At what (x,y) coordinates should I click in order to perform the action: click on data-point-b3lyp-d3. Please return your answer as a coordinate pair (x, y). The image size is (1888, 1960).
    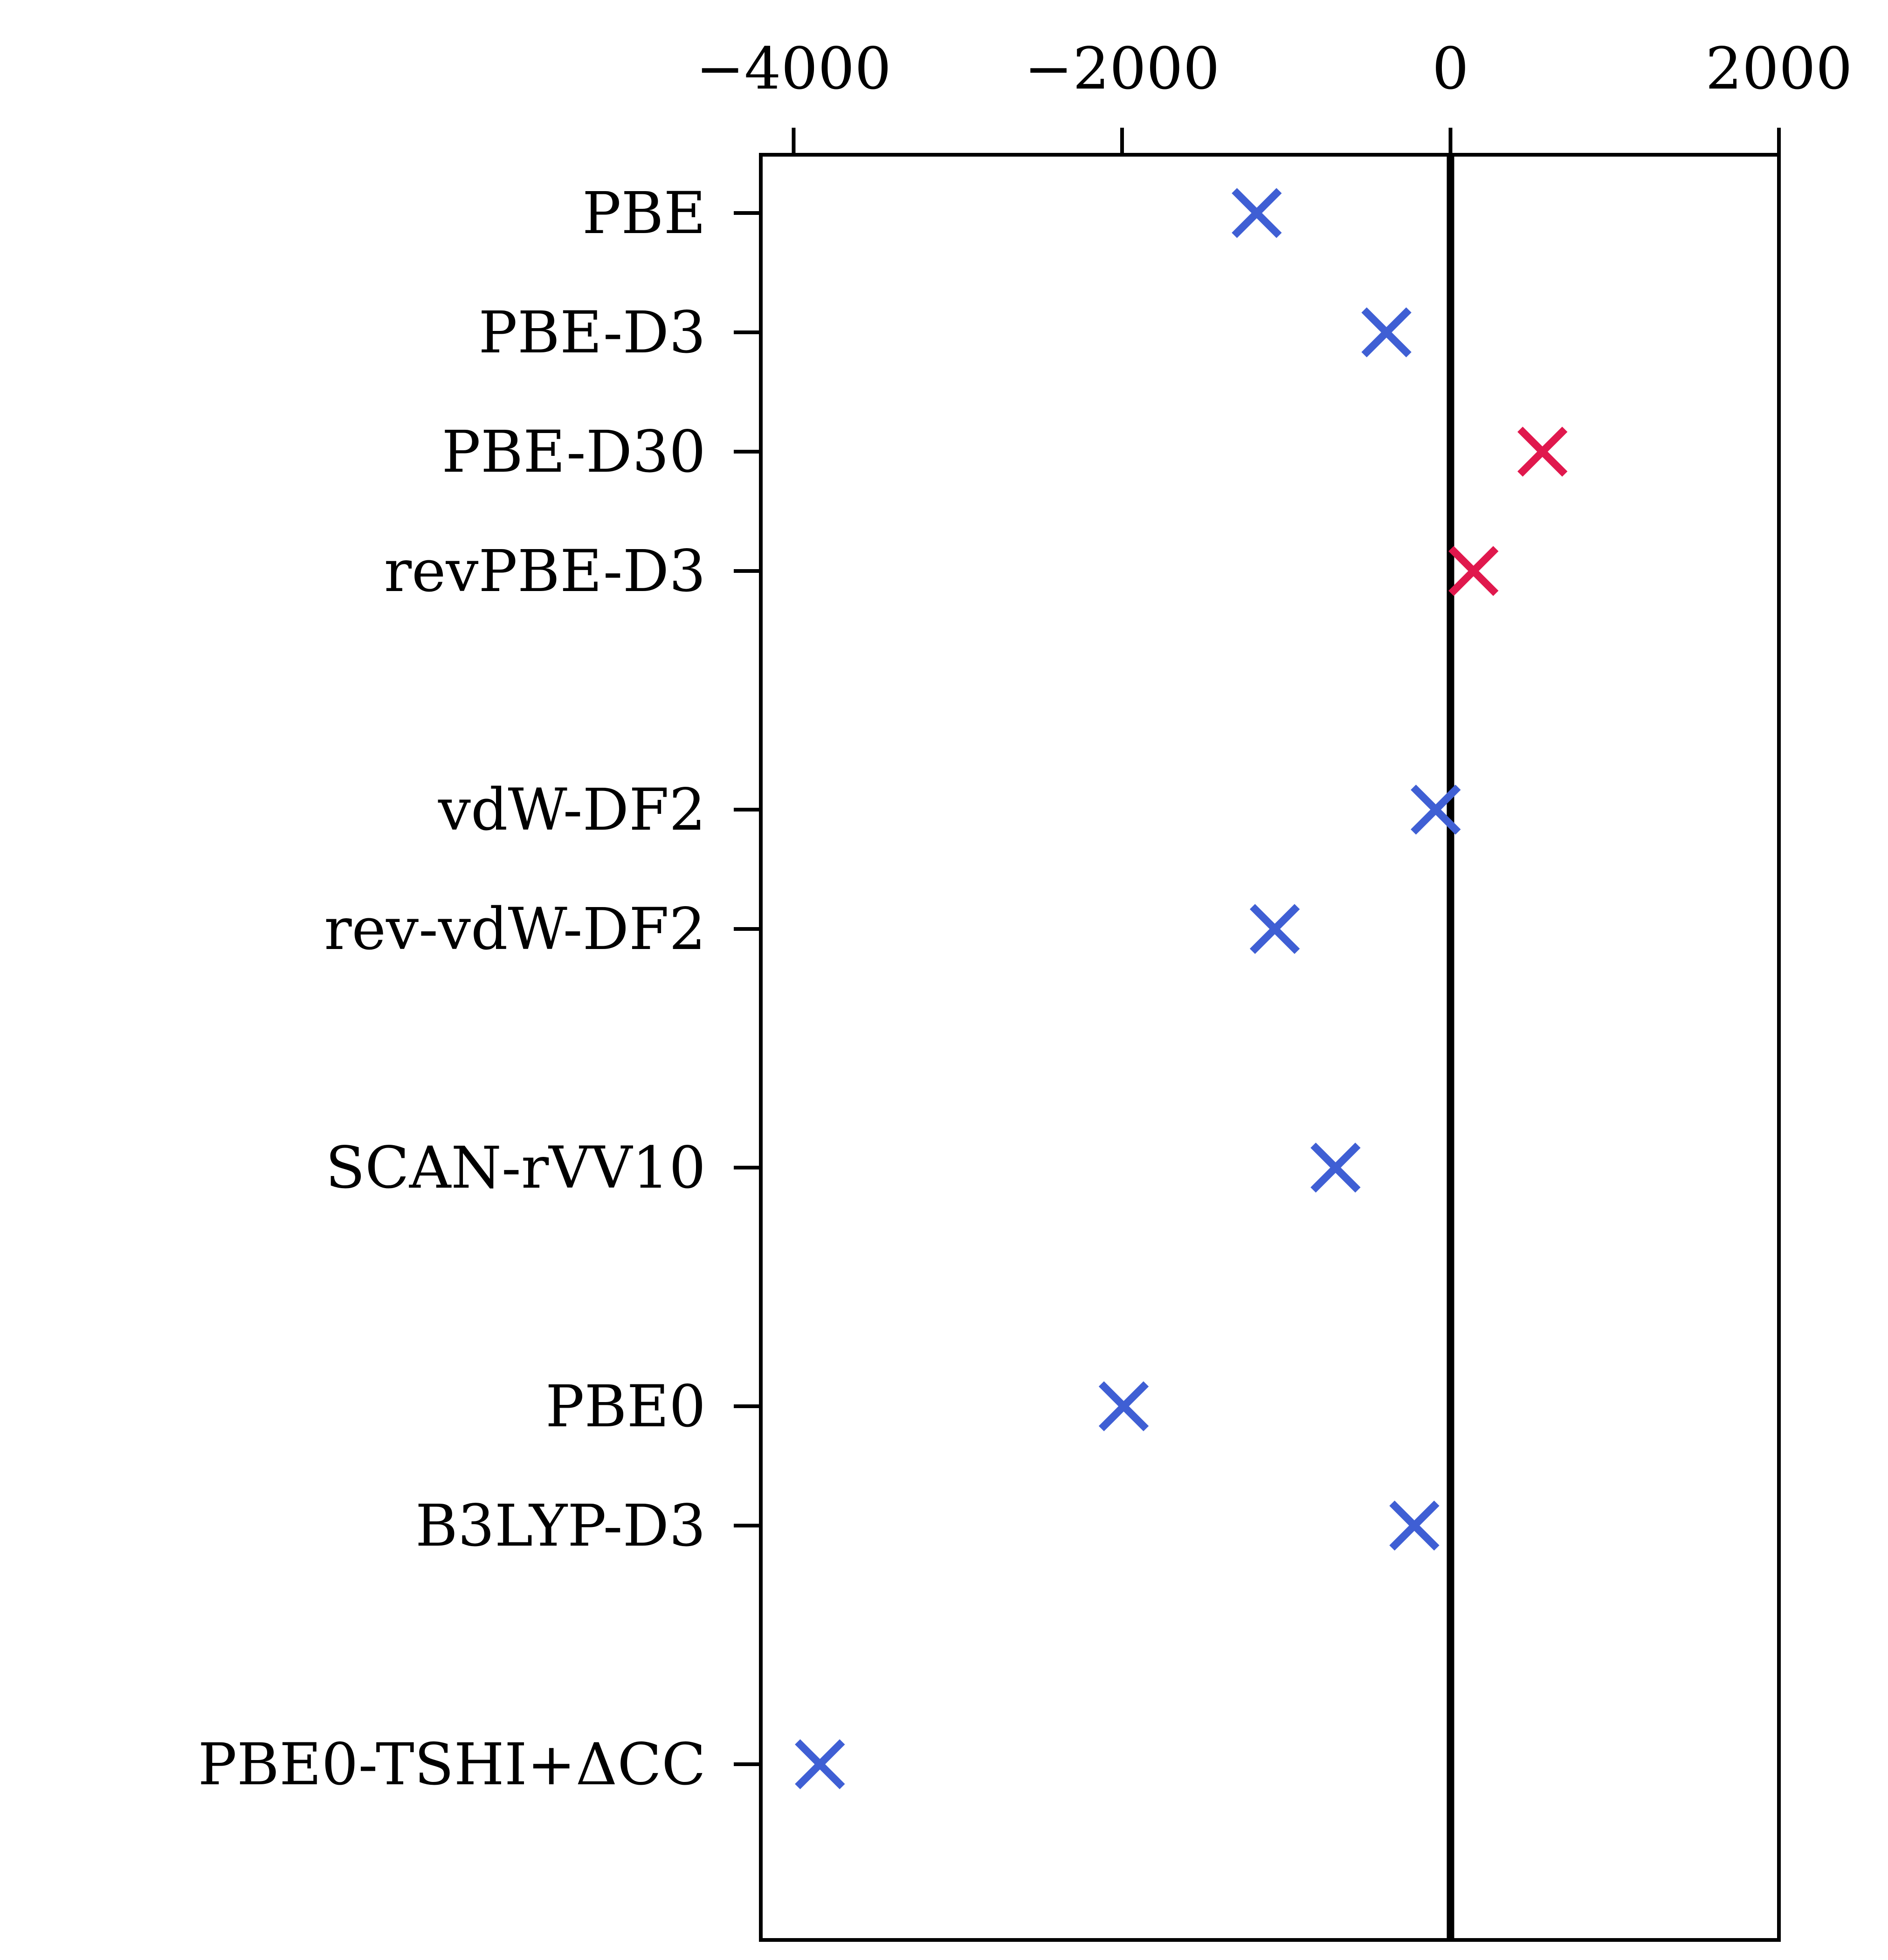
    Looking at the image, I should click on (1414, 1525).